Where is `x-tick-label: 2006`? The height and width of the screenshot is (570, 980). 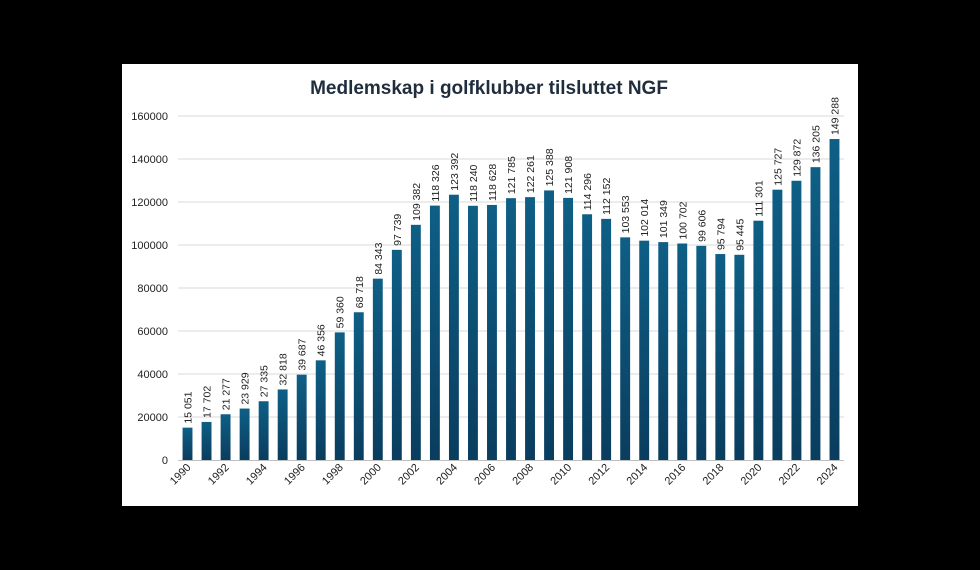 x-tick-label: 2006 is located at coordinates (485, 475).